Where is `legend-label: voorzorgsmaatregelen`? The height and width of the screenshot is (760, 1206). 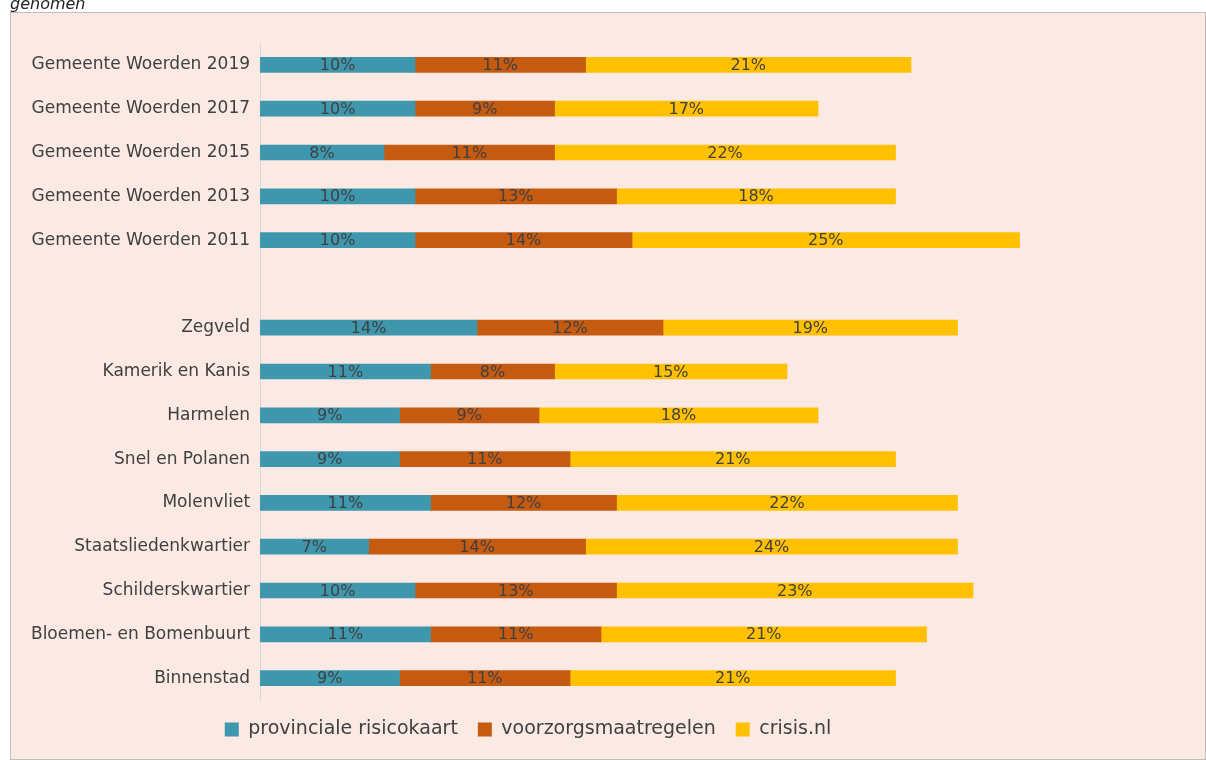 legend-label: voorzorgsmaatregelen is located at coordinates (608, 727).